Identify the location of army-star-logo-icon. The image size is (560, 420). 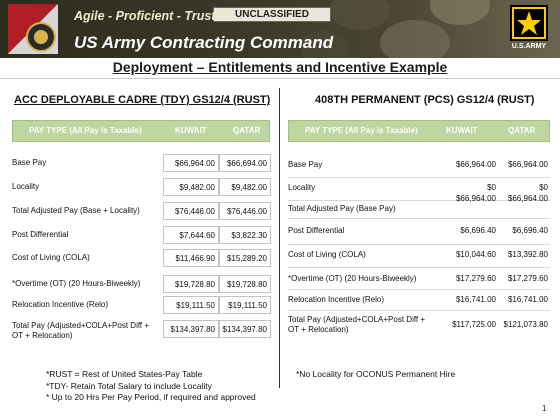
(529, 23).